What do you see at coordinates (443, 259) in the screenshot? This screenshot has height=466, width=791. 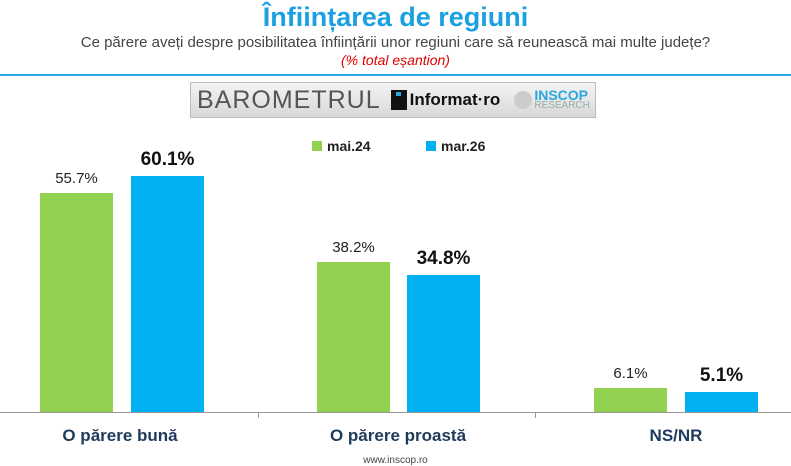 I see `data-label: 34.8%` at bounding box center [443, 259].